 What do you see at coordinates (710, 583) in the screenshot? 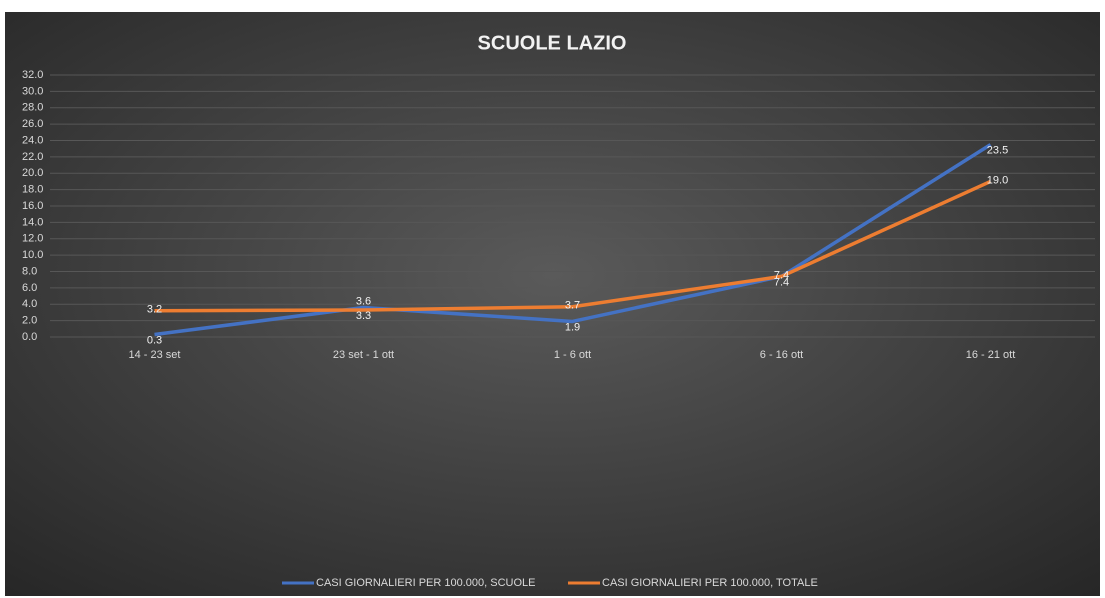
I see `legend-label: CASI GIORNALIERI PER 100.000, TOTALE` at bounding box center [710, 583].